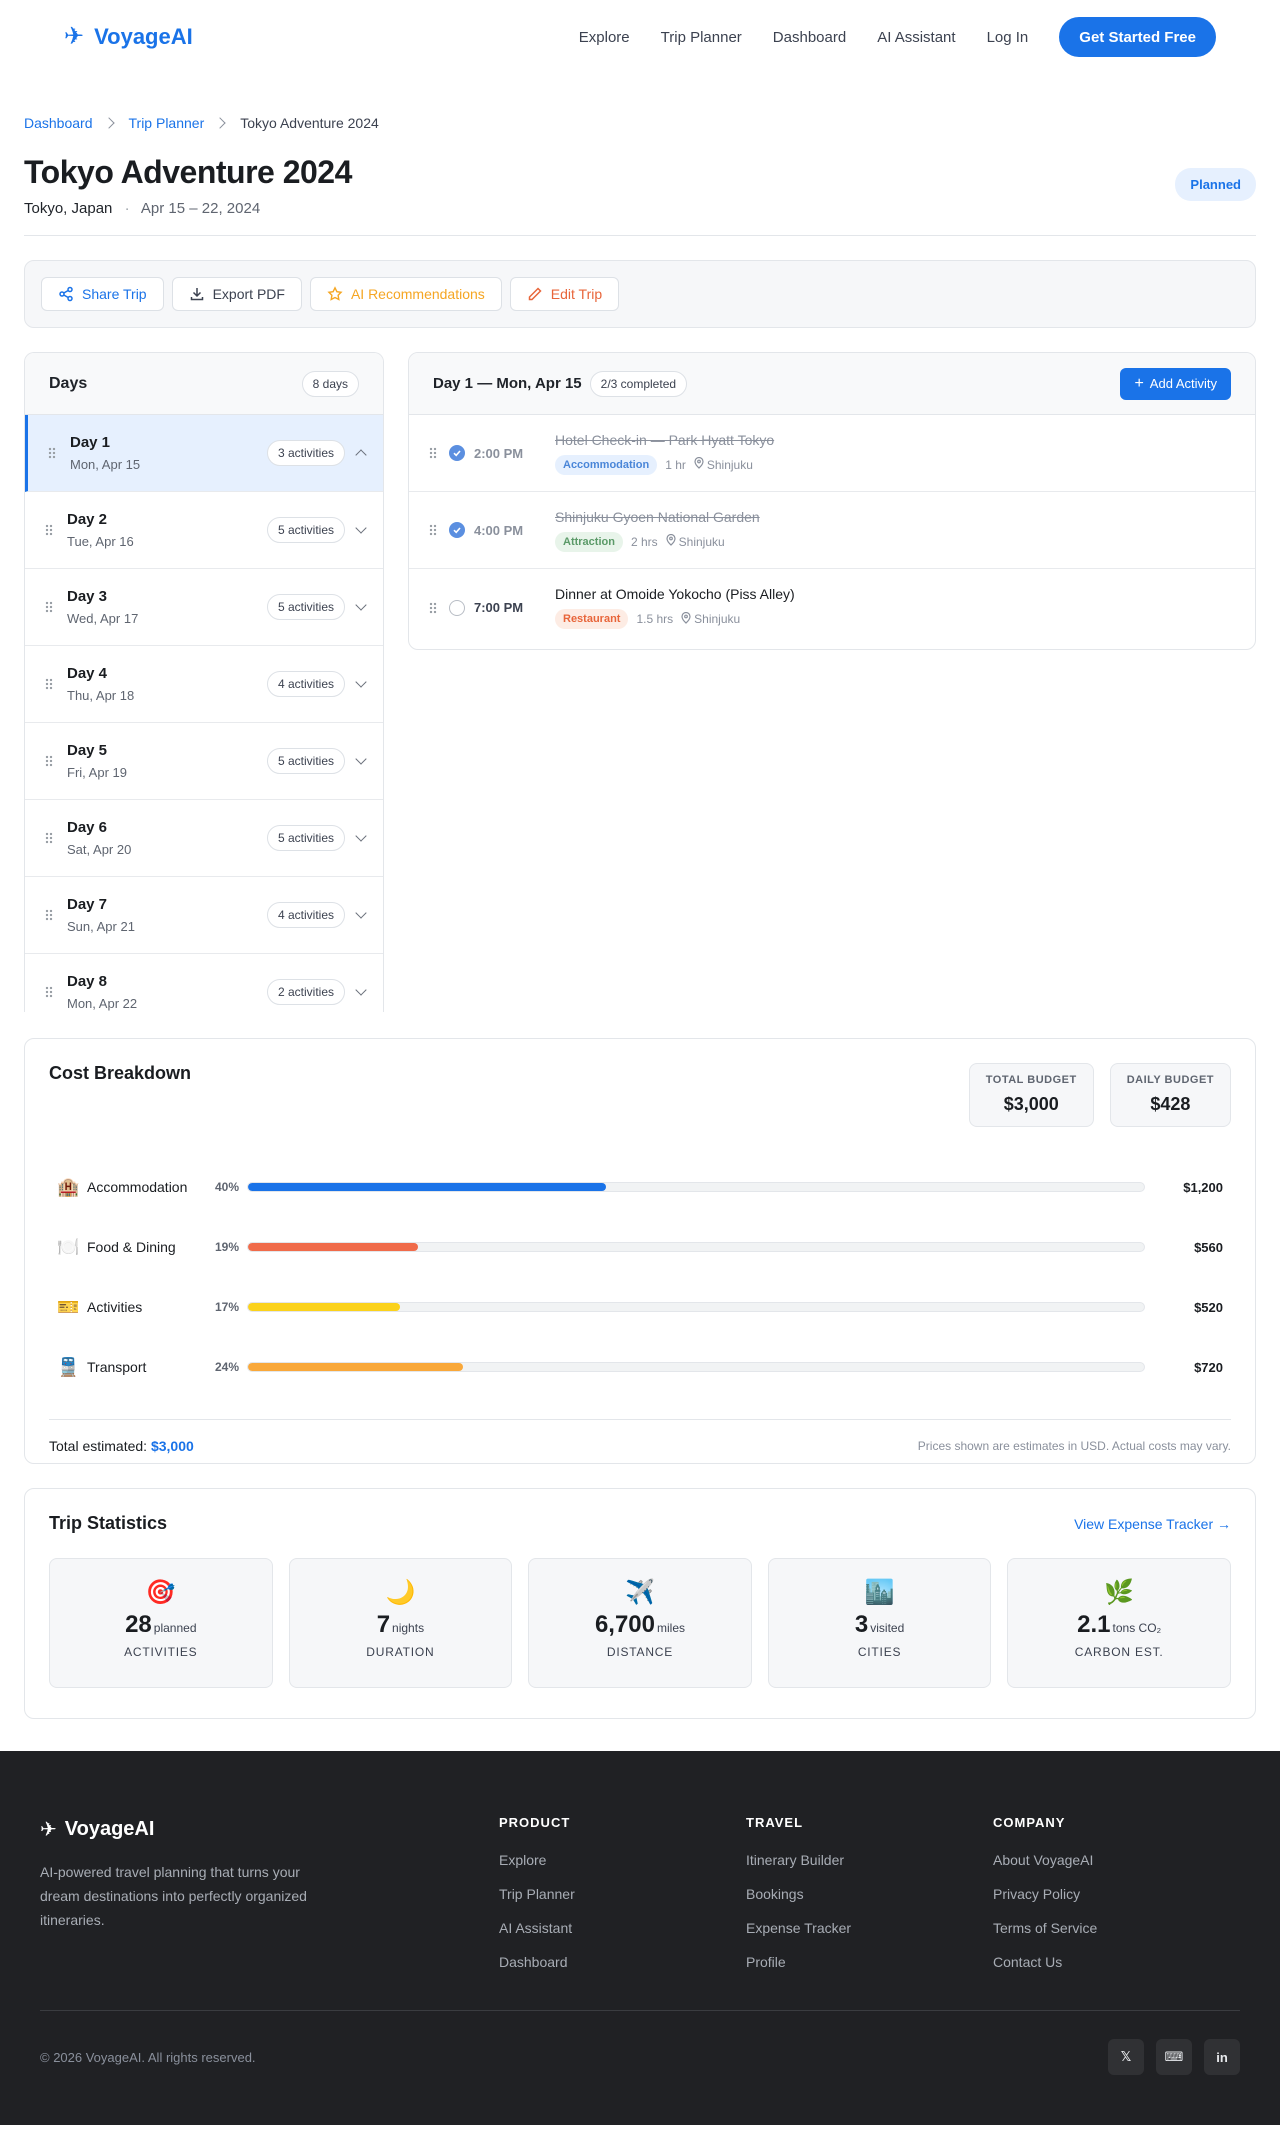 This screenshot has height=2131, width=1280. I want to click on export-pdf-button: Export PDF, so click(236, 294).